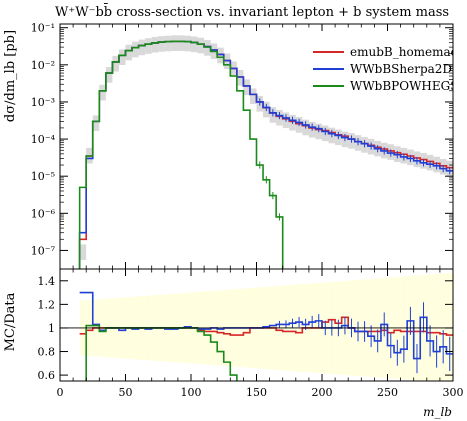 The width and height of the screenshot is (467, 421). Describe the element at coordinates (60, 392) in the screenshot. I see `x-tick-label: 0` at that location.